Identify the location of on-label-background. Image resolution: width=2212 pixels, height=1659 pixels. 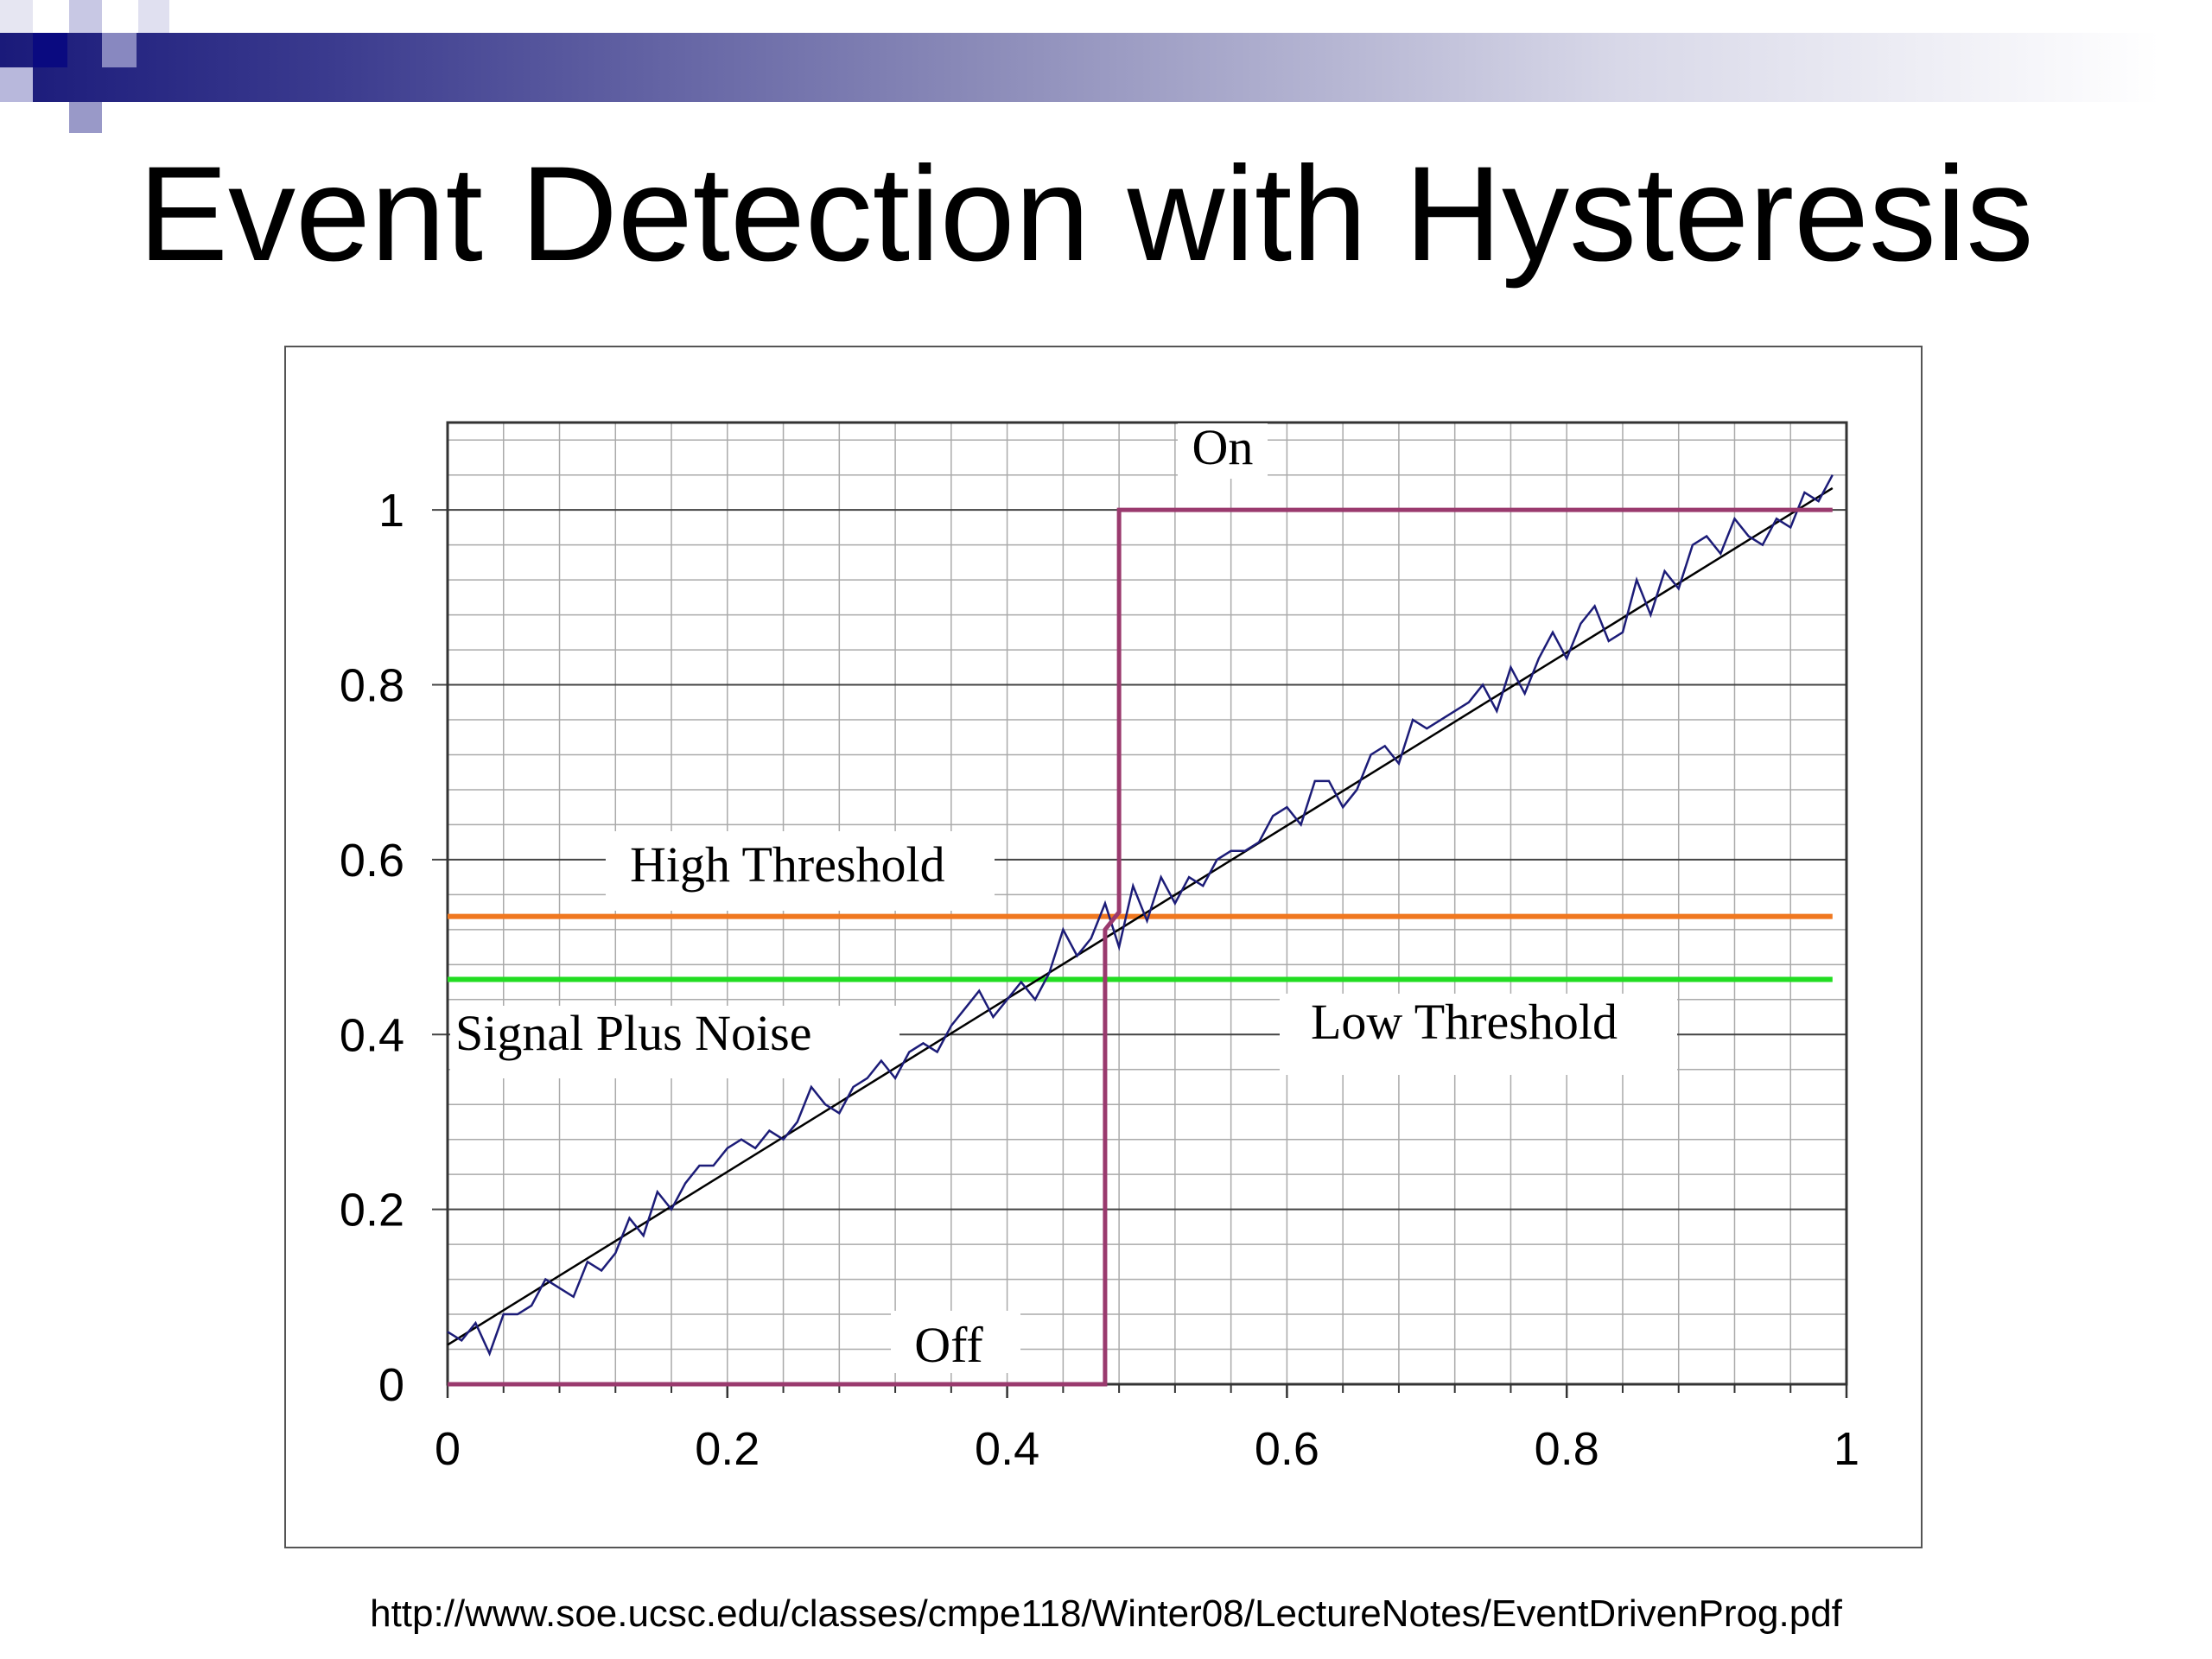
(1223, 451).